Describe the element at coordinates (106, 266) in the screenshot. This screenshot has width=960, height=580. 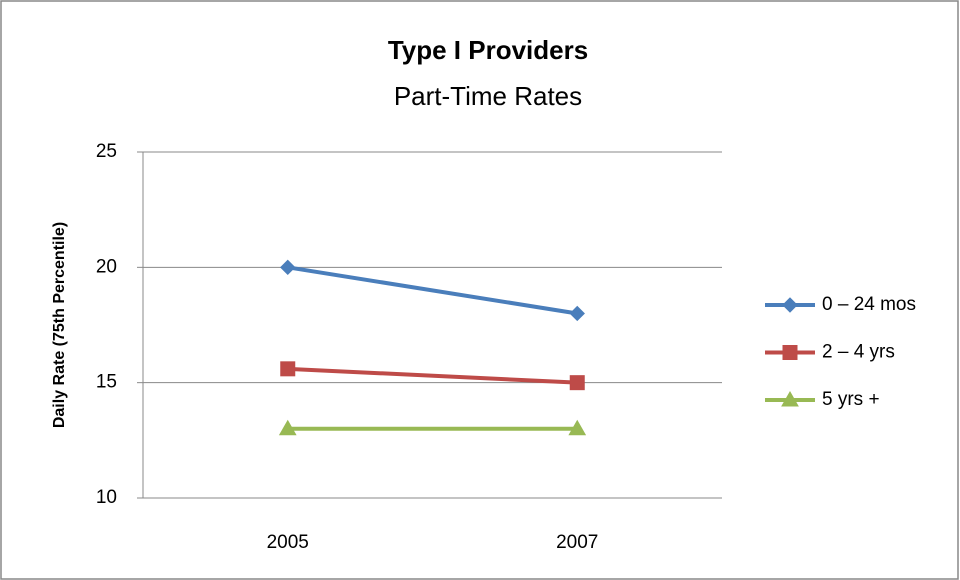
I see `y-tick-label: 20` at that location.